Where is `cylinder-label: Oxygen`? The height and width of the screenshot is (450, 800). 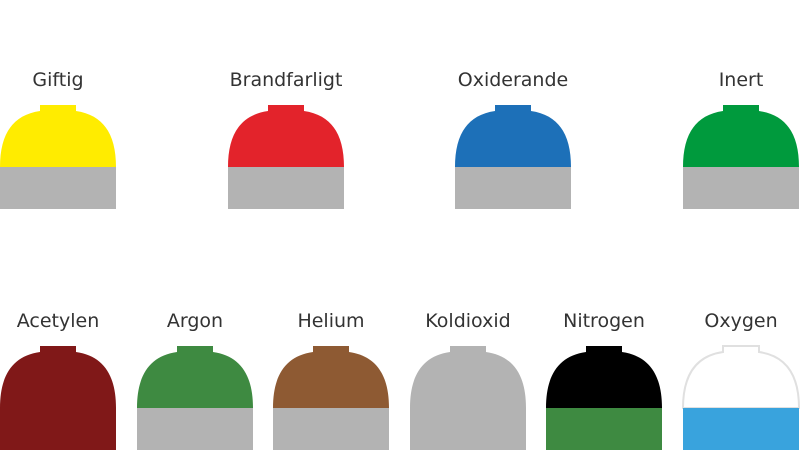
cylinder-label: Oxygen is located at coordinates (740, 321).